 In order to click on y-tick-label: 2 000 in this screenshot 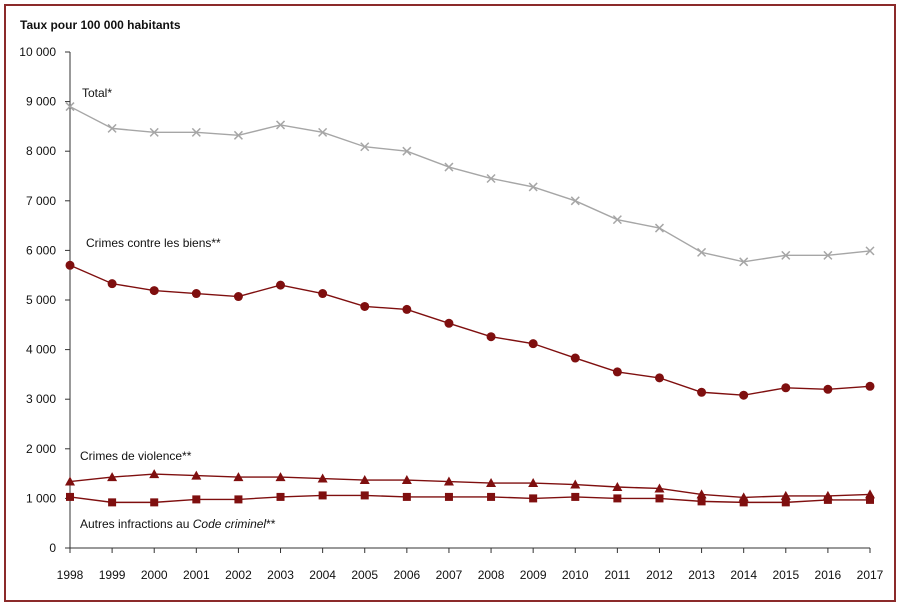, I will do `click(41, 449)`.